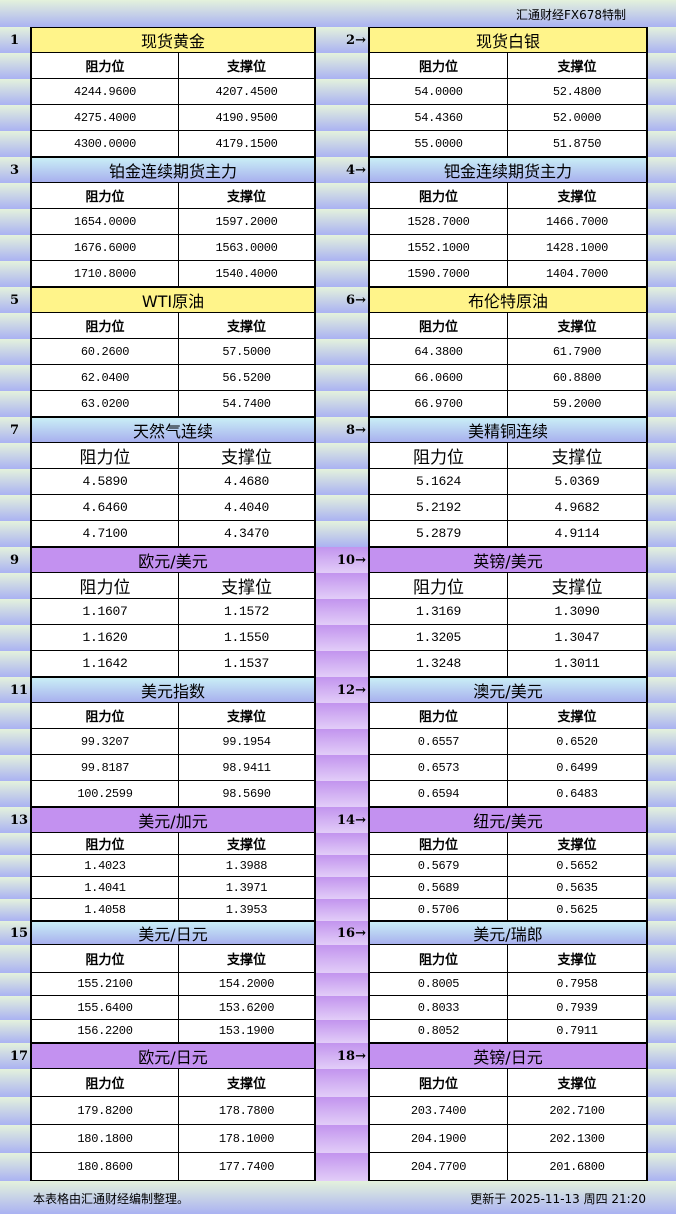  I want to click on resistance-value: 0.8033, so click(438, 1008).